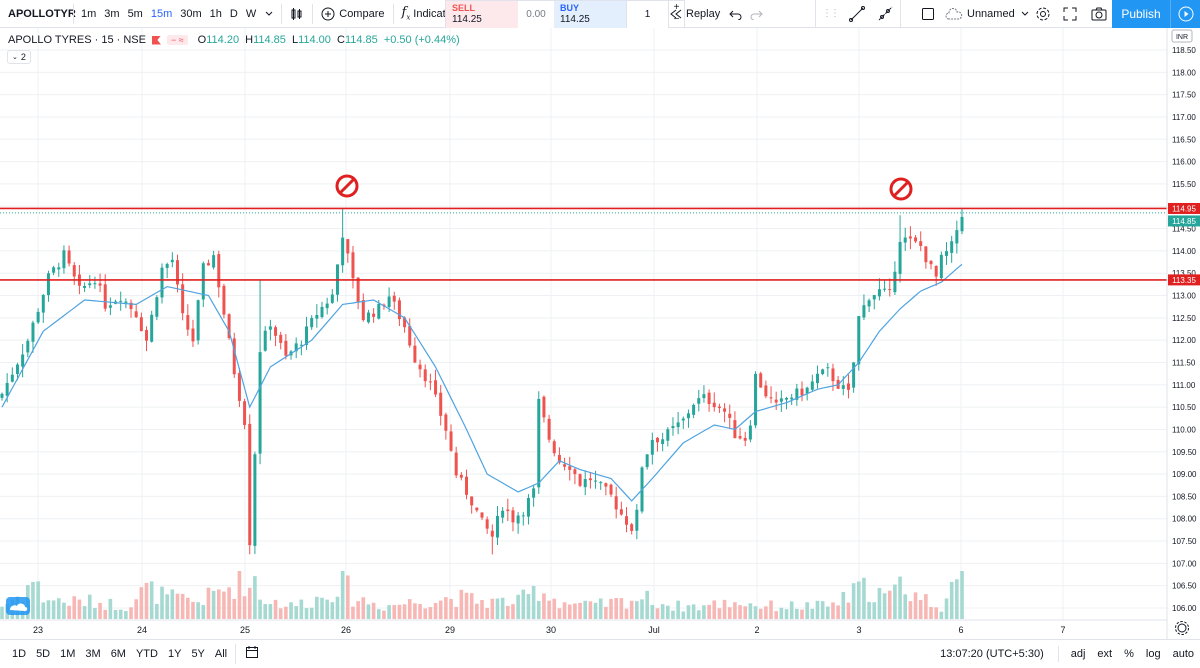 Image resolution: width=1200 pixels, height=668 pixels. What do you see at coordinates (191, 13) in the screenshot?
I see `timeframe-30m: 30m` at bounding box center [191, 13].